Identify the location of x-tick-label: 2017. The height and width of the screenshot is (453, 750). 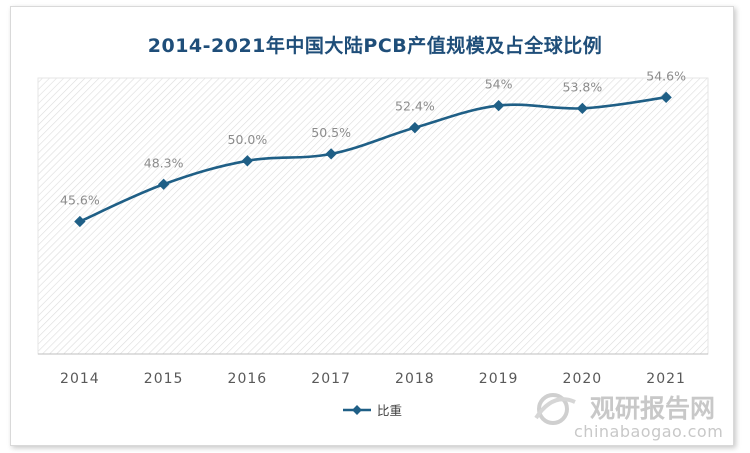
(331, 379).